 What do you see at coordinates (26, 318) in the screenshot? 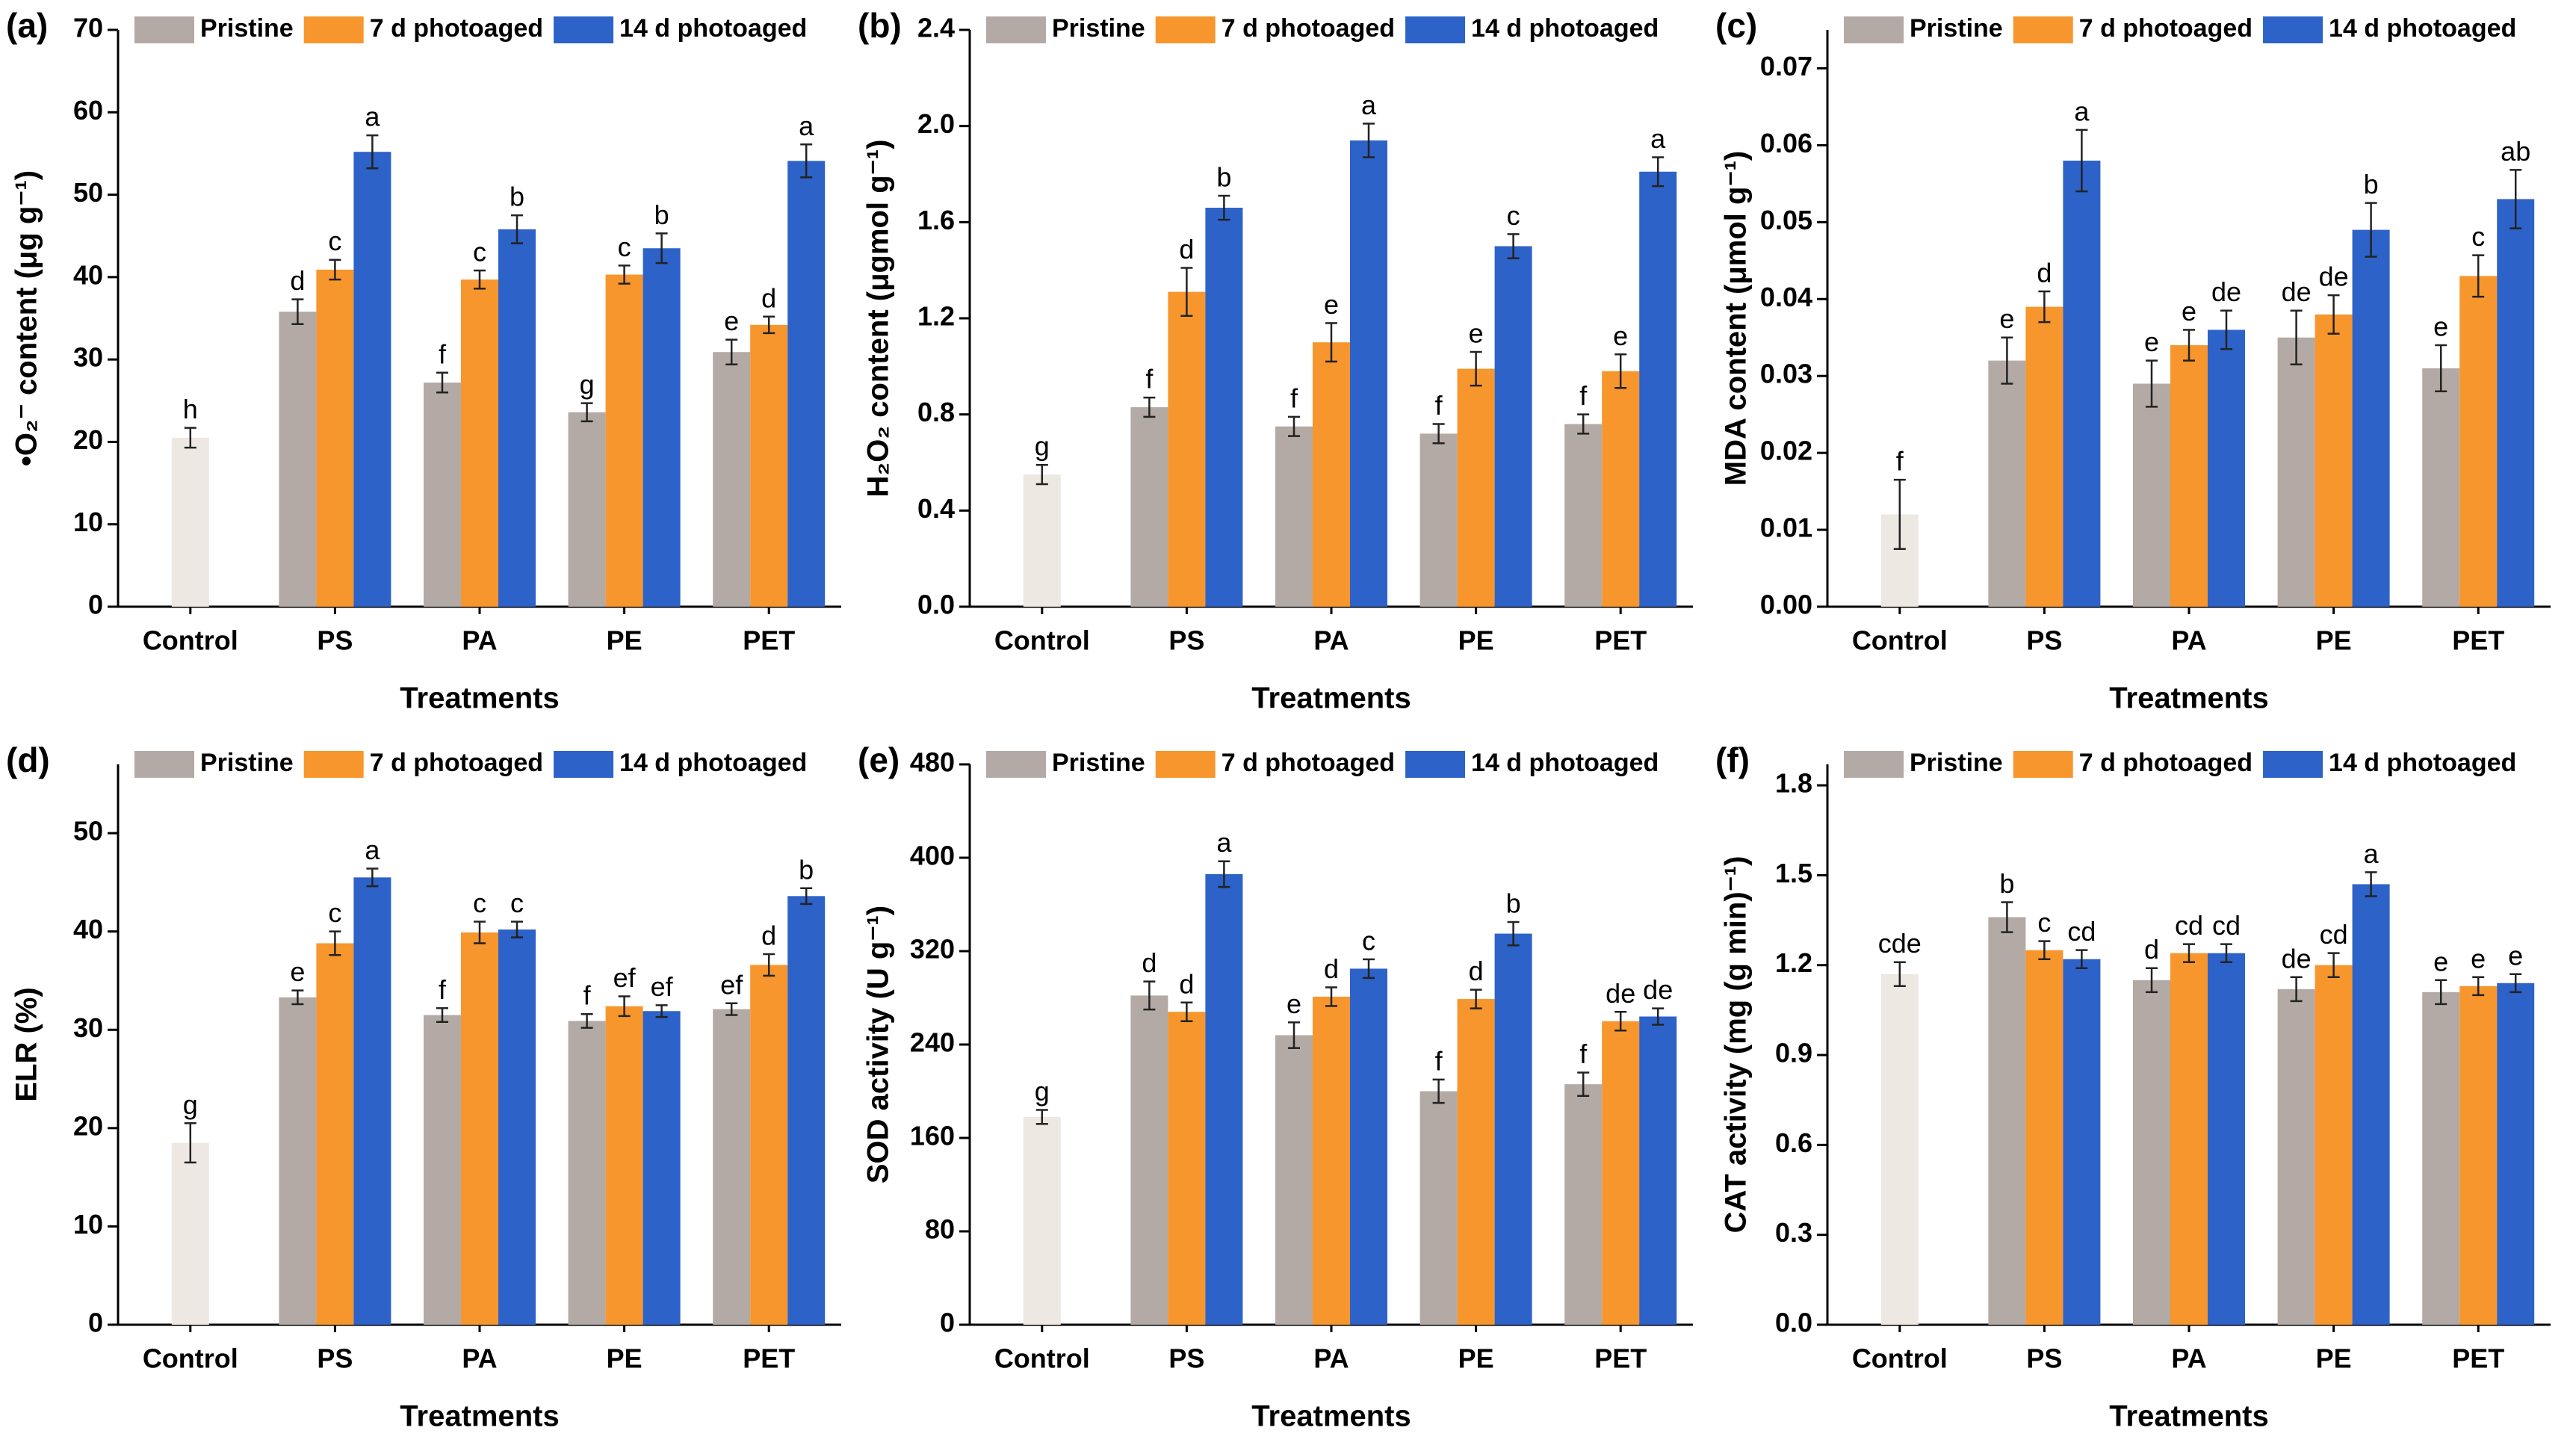
I see `y-axis-title: •O₂⁻ content (μg g⁻¹)` at bounding box center [26, 318].